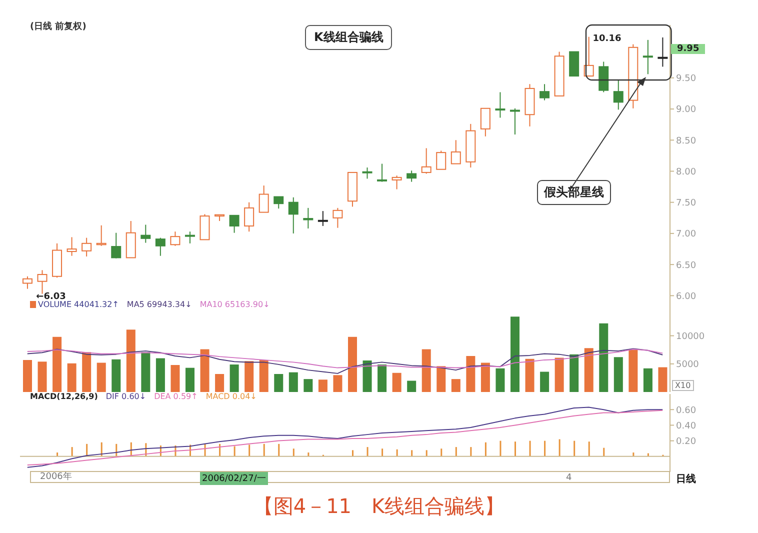 Image resolution: width=758 pixels, height=533 pixels. I want to click on text: MACD 0.04↓, so click(231, 396).